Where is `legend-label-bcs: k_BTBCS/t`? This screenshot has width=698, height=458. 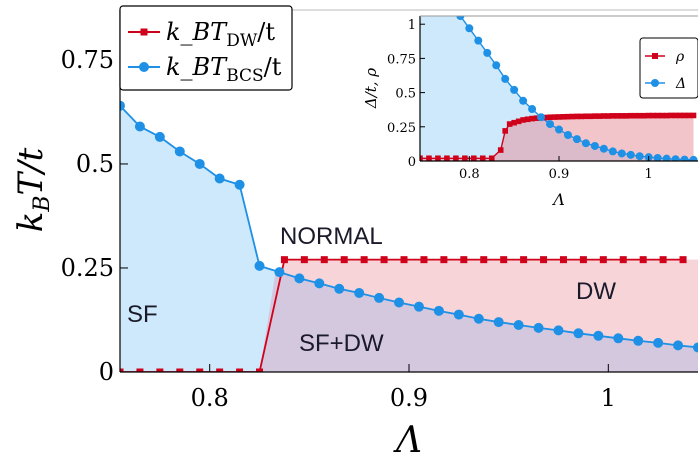 legend-label-bcs: k_BTBCS/t is located at coordinates (224, 69).